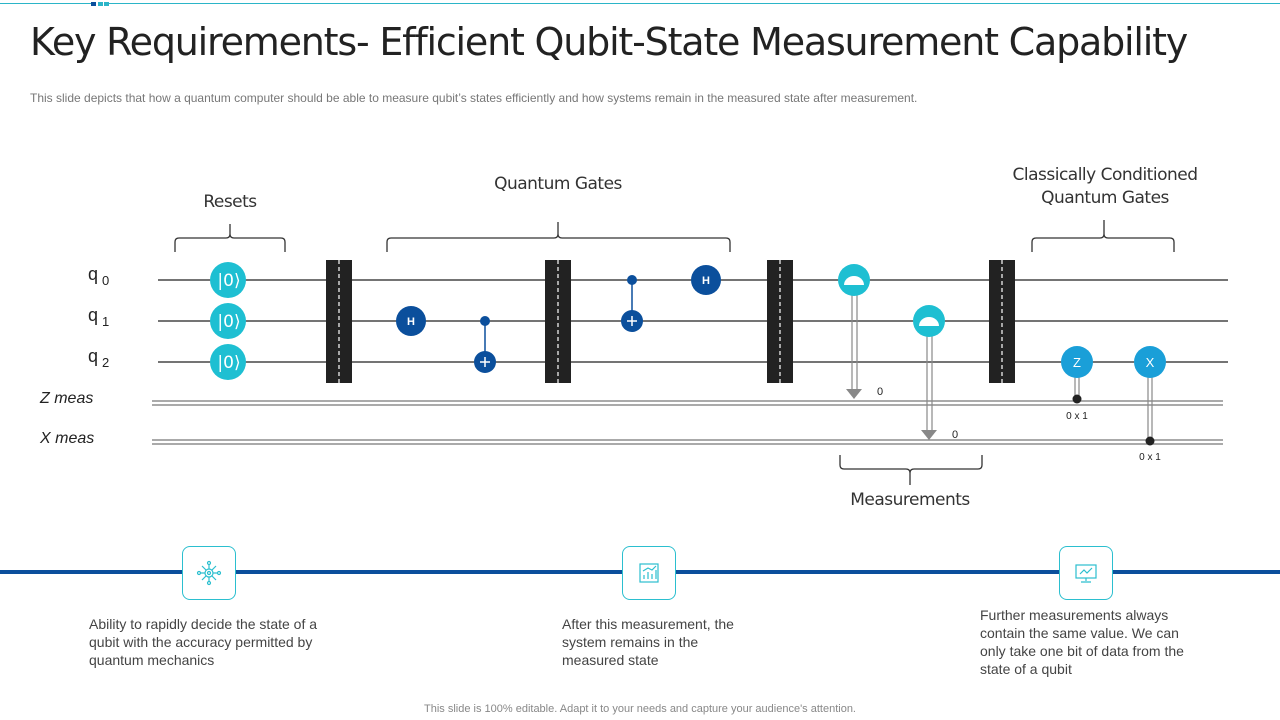  What do you see at coordinates (687, 422) in the screenshot?
I see `classical-wires` at bounding box center [687, 422].